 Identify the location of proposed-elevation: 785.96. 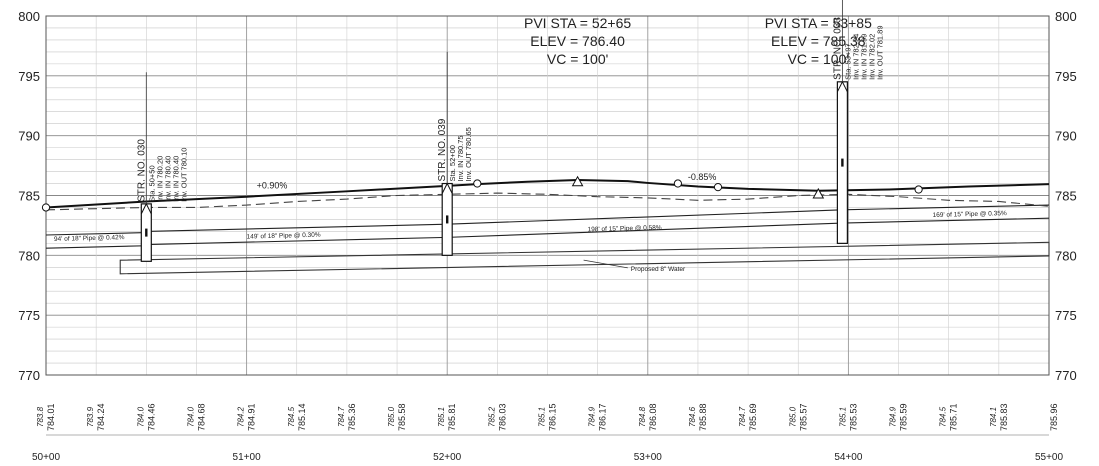
(1054, 417).